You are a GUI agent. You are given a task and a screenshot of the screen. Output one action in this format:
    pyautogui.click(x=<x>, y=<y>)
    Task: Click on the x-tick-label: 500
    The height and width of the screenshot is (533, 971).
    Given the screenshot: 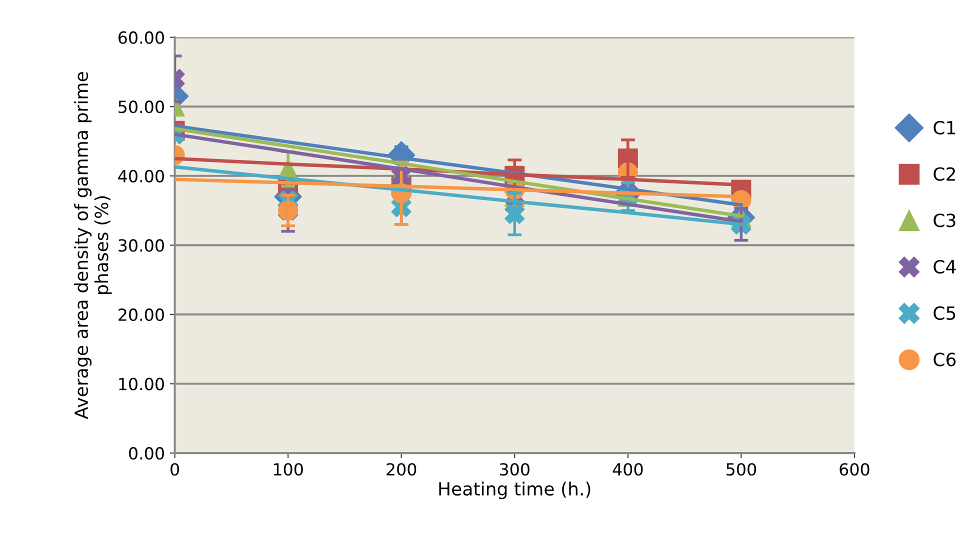 What is the action you would take?
    pyautogui.click(x=741, y=469)
    